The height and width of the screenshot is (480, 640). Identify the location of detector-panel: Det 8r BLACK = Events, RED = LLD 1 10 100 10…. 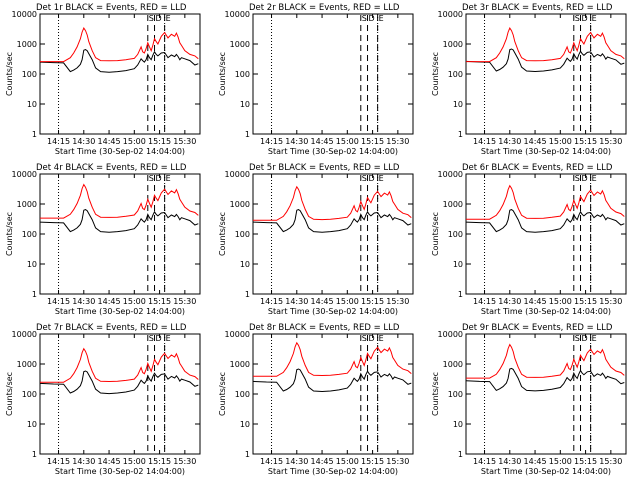
(316, 399).